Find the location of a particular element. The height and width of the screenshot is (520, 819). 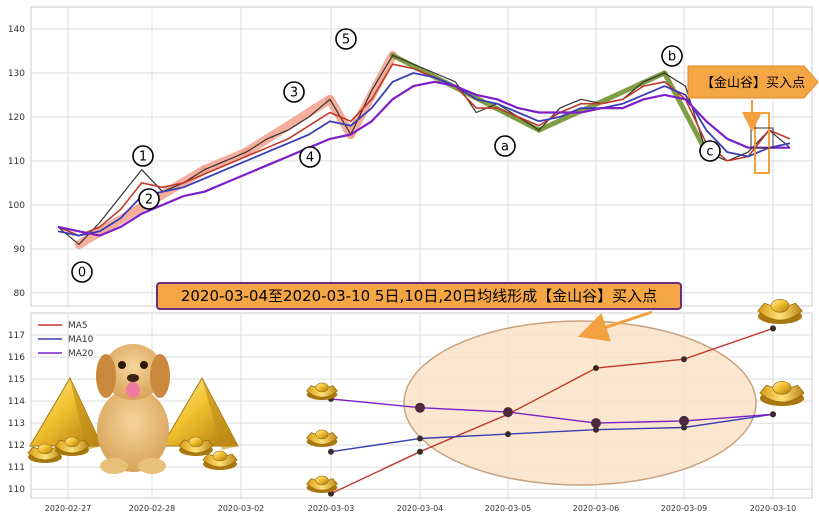

svg-text: 2 is located at coordinates (149, 200).